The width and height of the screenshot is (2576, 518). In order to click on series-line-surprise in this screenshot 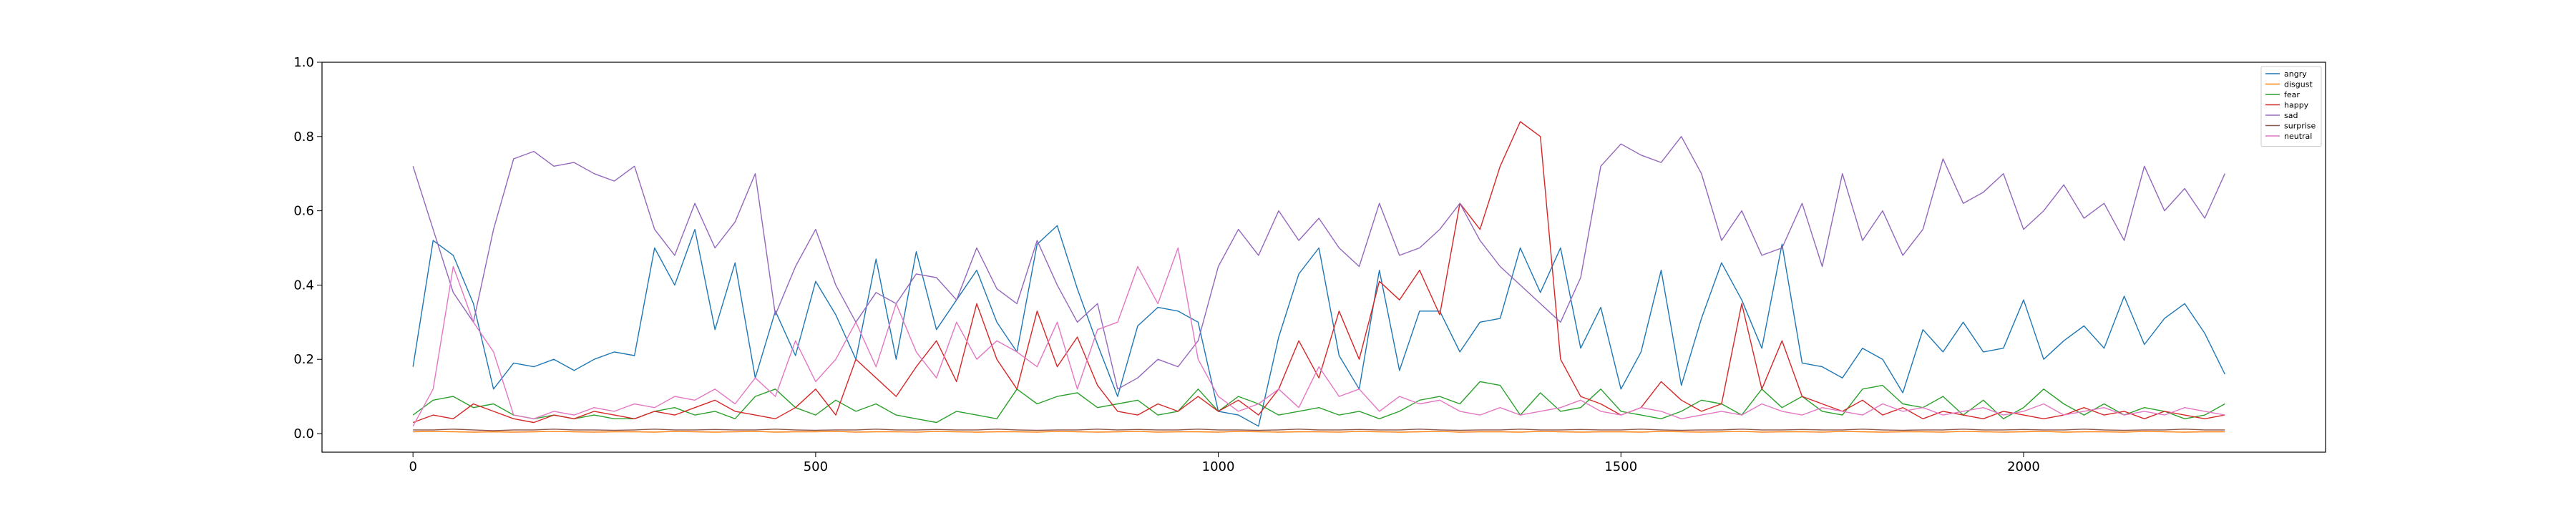, I will do `click(1319, 430)`.